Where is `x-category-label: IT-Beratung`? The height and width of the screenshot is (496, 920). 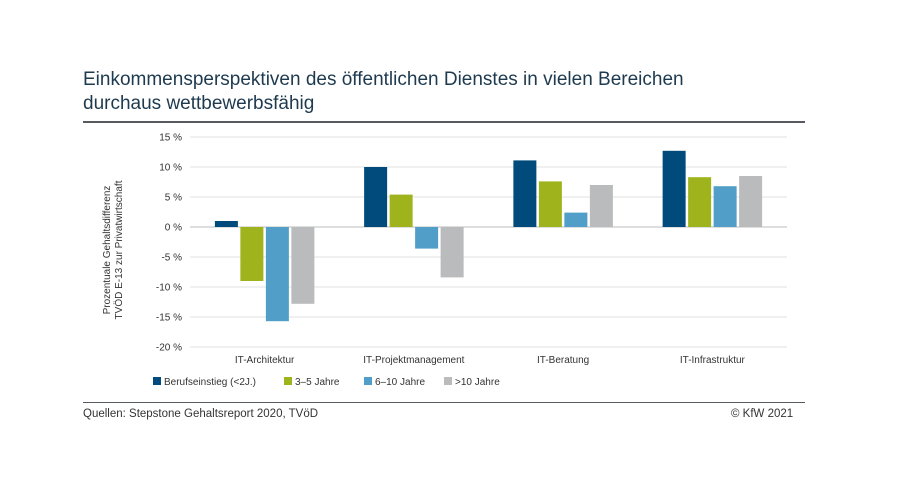 x-category-label: IT-Beratung is located at coordinates (563, 360).